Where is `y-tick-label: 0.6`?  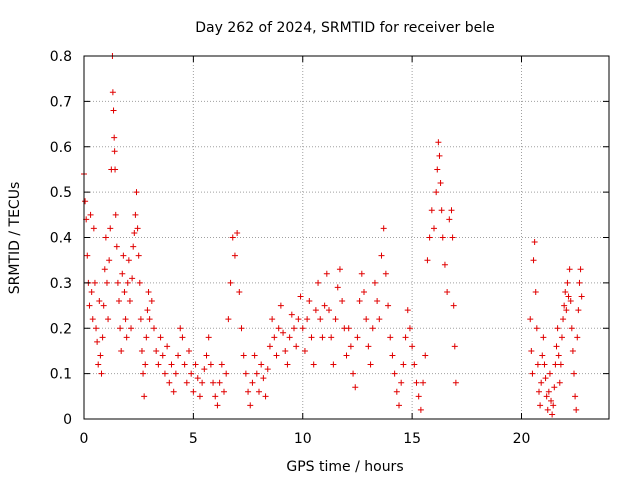 y-tick-label: 0.6 is located at coordinates (61, 148).